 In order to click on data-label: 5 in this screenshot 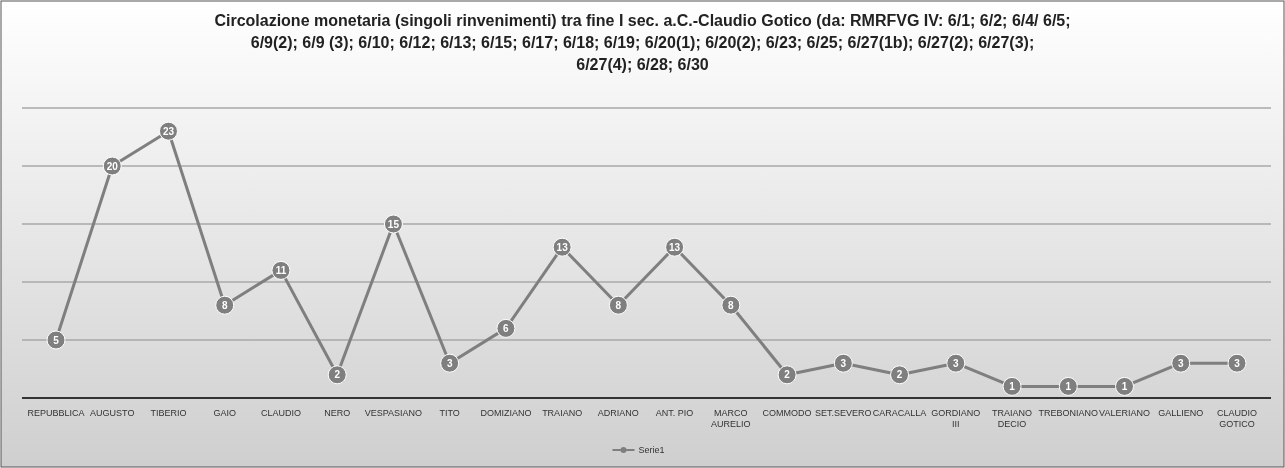, I will do `click(56, 340)`.